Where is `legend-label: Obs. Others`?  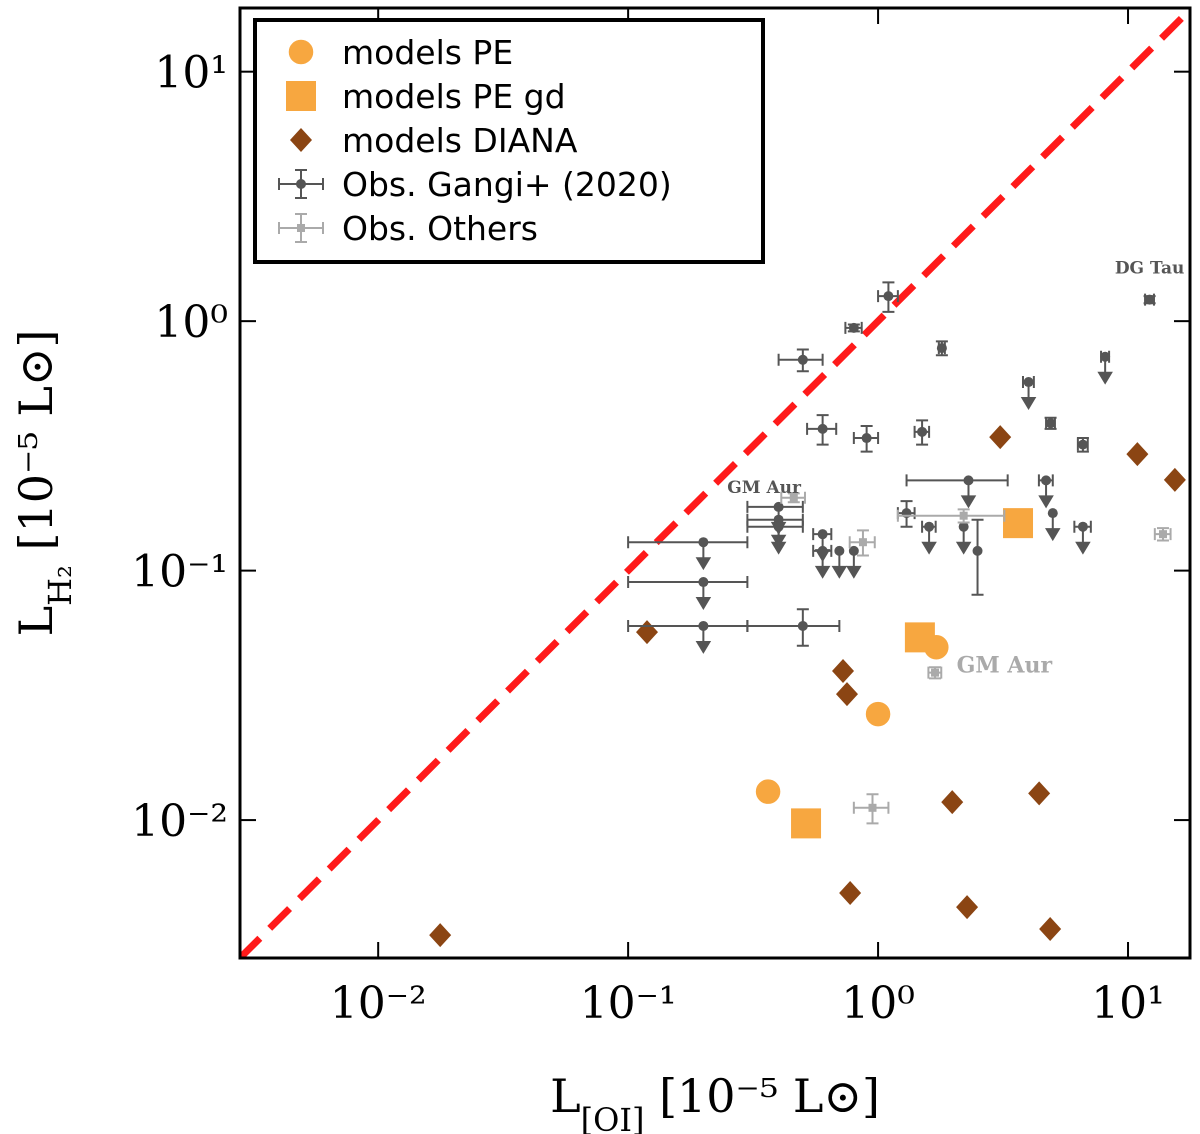
legend-label: Obs. Others is located at coordinates (440, 228).